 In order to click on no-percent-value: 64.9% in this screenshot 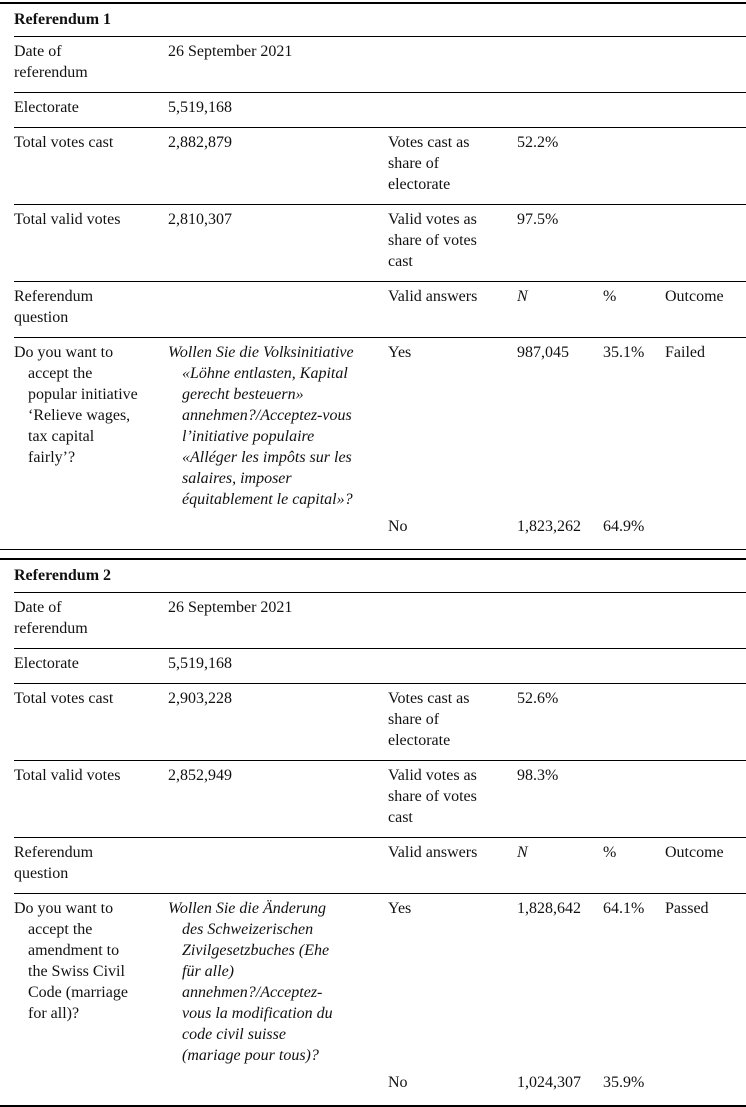, I will do `click(624, 526)`.